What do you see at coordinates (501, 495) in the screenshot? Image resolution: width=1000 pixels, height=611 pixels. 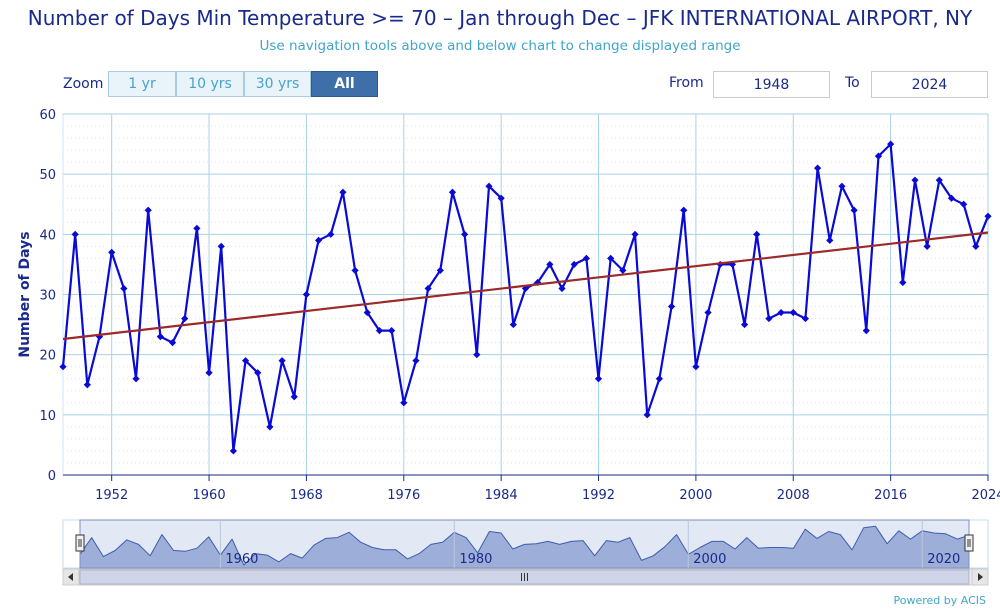 I see `x-tick-label: 1984` at bounding box center [501, 495].